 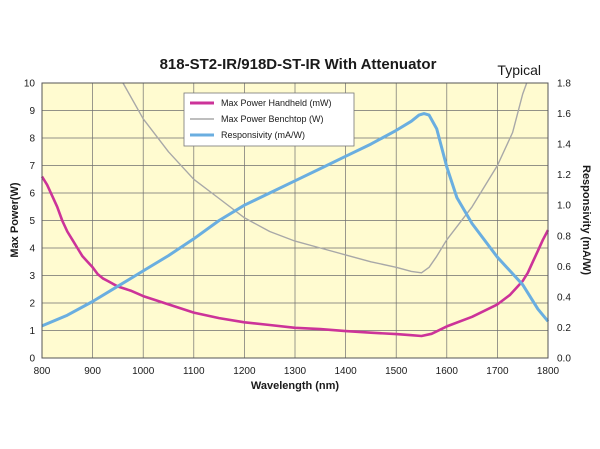 I want to click on y-left-tick-labels: 0 1 2 3 4 5 6 7 8 9 10, so click(x=30, y=222).